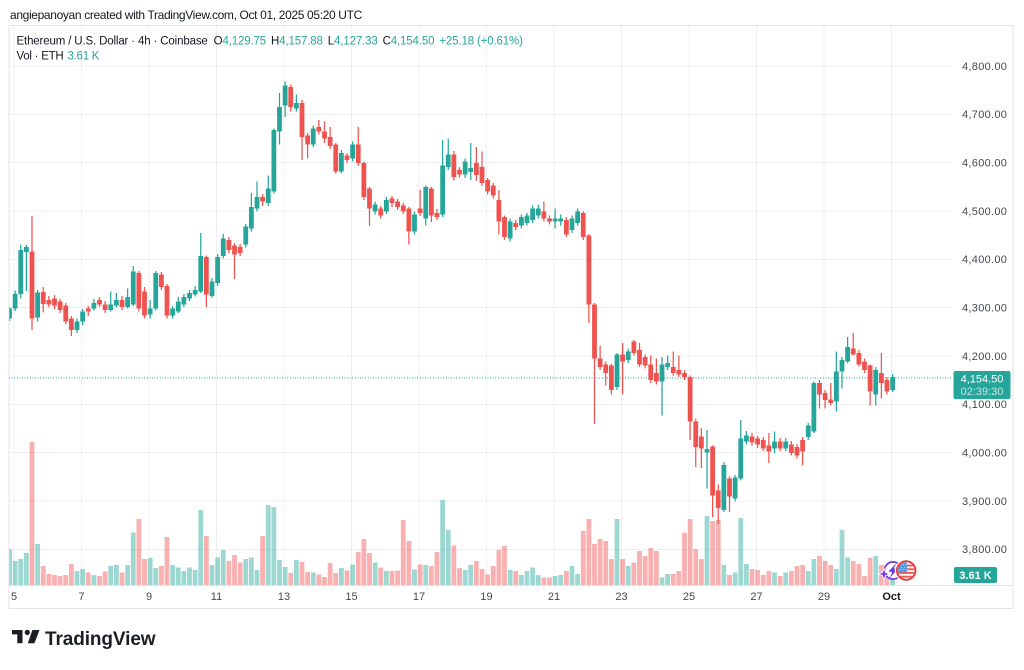 This screenshot has height=670, width=1024. I want to click on svg-text: 3.61 K, so click(975, 576).